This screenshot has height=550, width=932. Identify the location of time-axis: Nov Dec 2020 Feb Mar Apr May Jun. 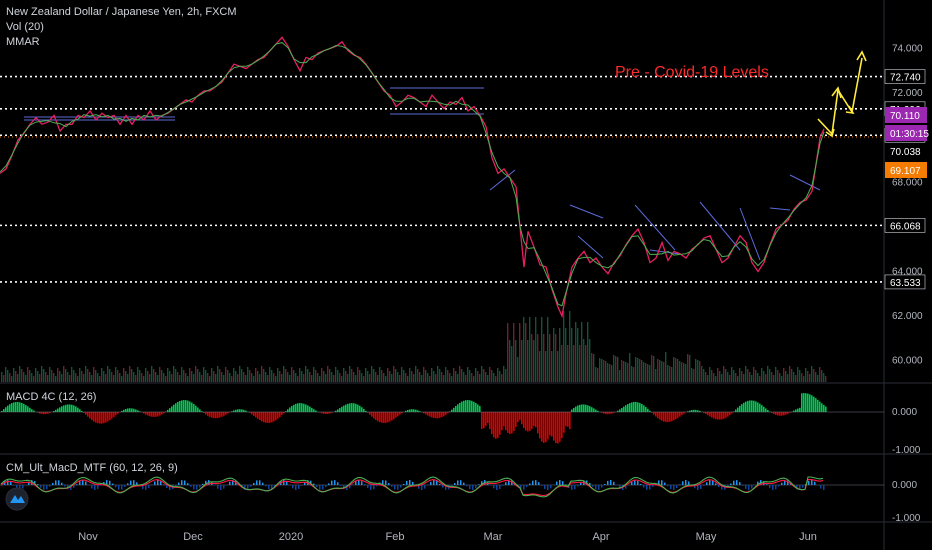
(447, 537).